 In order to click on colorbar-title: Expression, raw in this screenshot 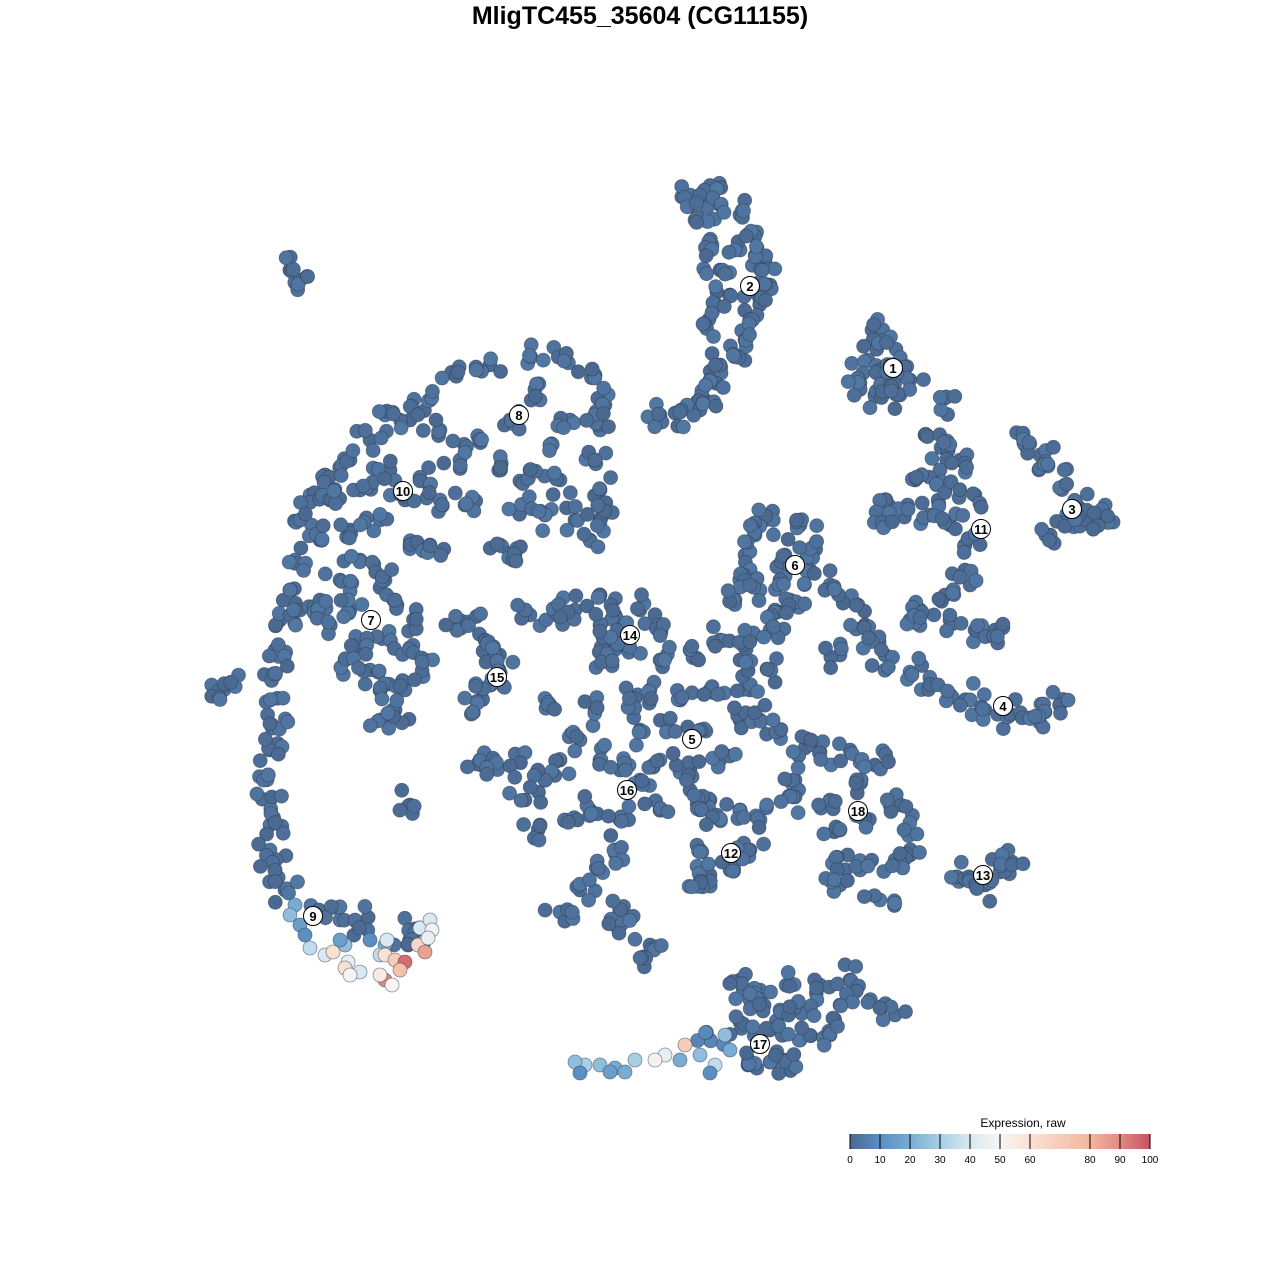, I will do `click(1023, 1123)`.